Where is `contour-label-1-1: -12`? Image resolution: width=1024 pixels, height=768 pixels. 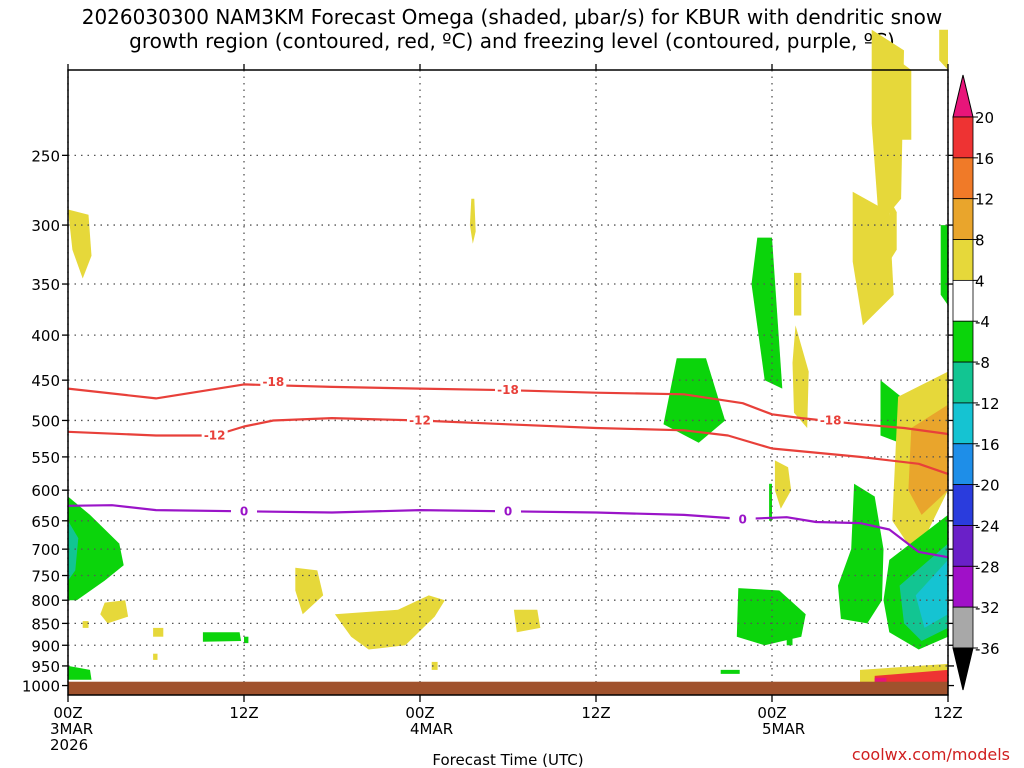 contour-label-1-1: -12 is located at coordinates (420, 420).